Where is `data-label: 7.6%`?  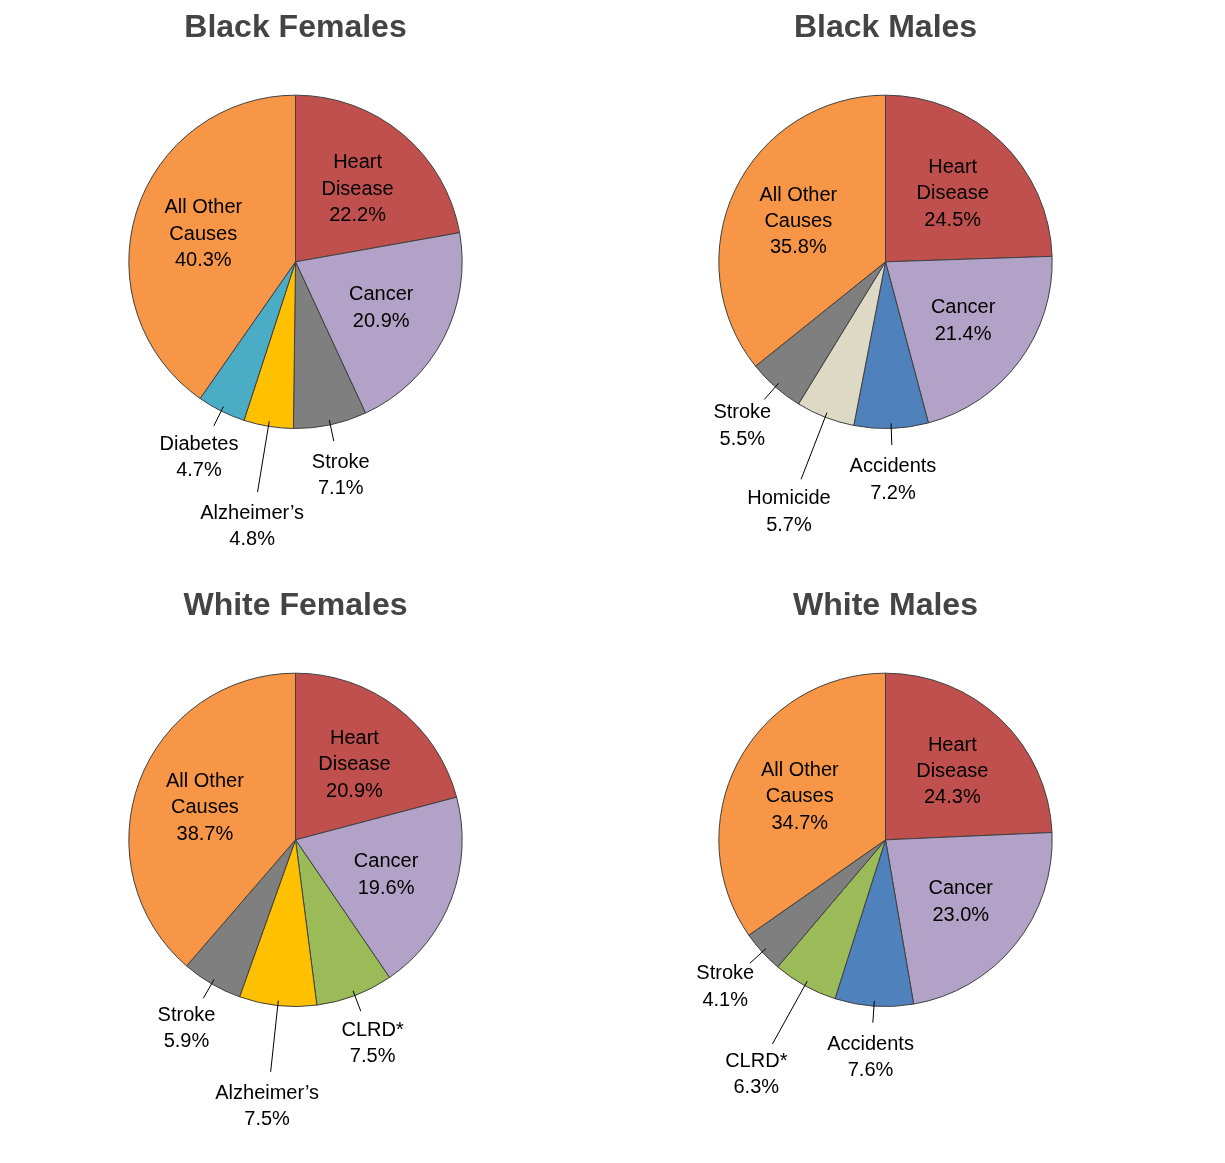
data-label: 7.6% is located at coordinates (870, 1069).